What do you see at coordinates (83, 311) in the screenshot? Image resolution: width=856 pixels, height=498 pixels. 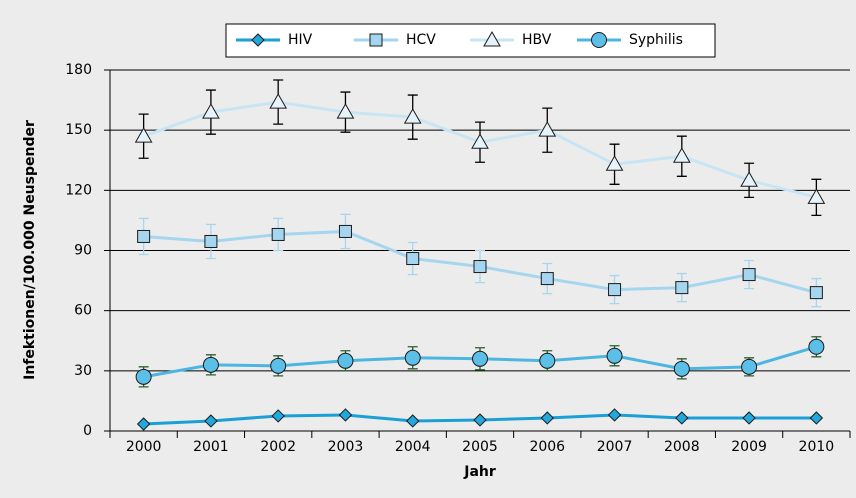 I see `y-tick-label: 60` at bounding box center [83, 311].